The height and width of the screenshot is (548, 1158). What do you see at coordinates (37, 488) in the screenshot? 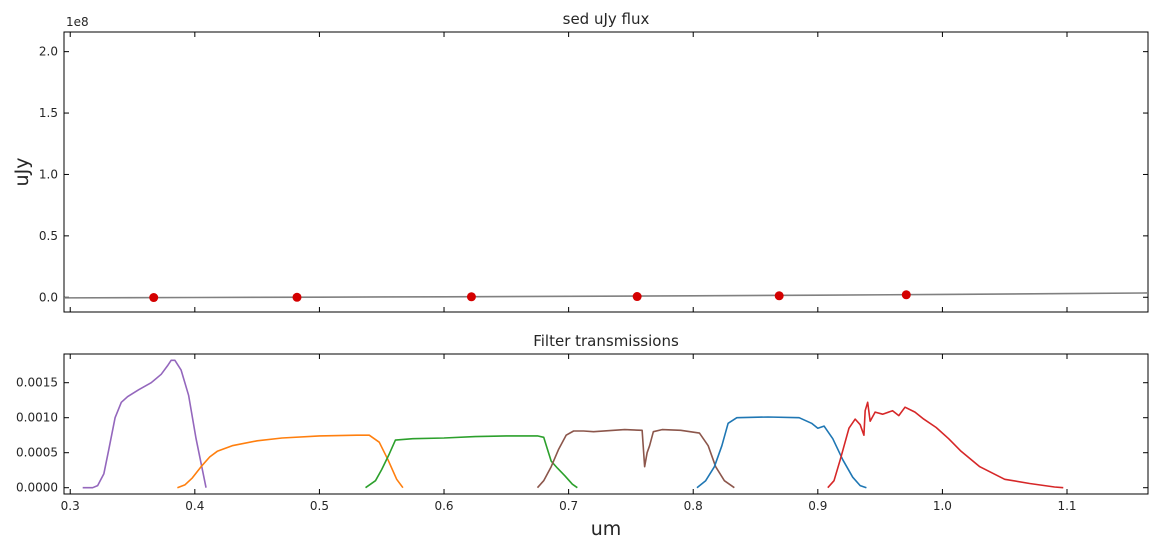
I see `y-tick-label: 0.0000` at bounding box center [37, 488].